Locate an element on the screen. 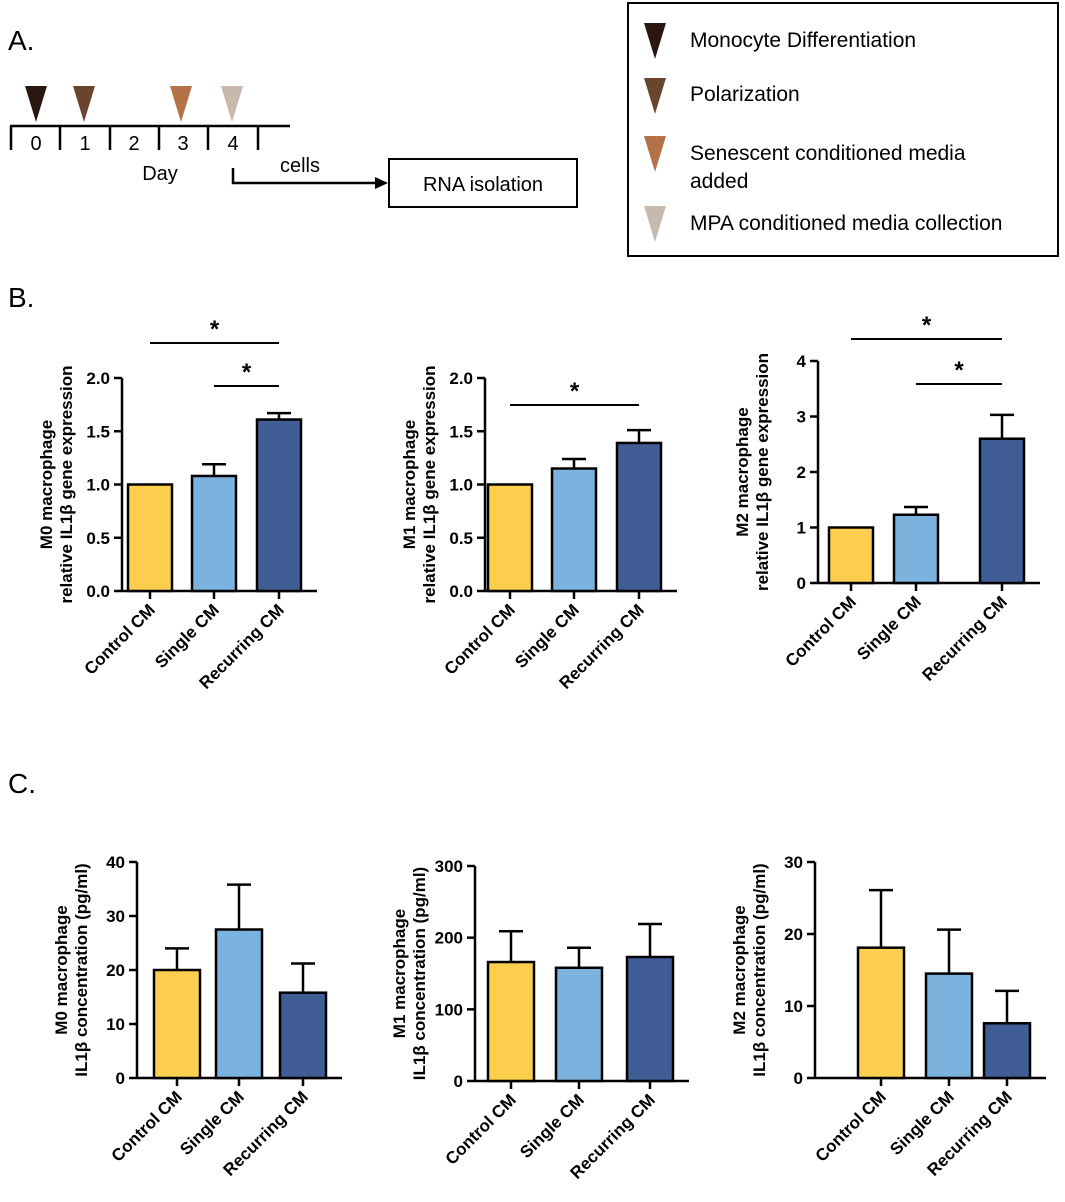 The width and height of the screenshot is (1065, 1202). y-tick-label: 300 is located at coordinates (449, 866).